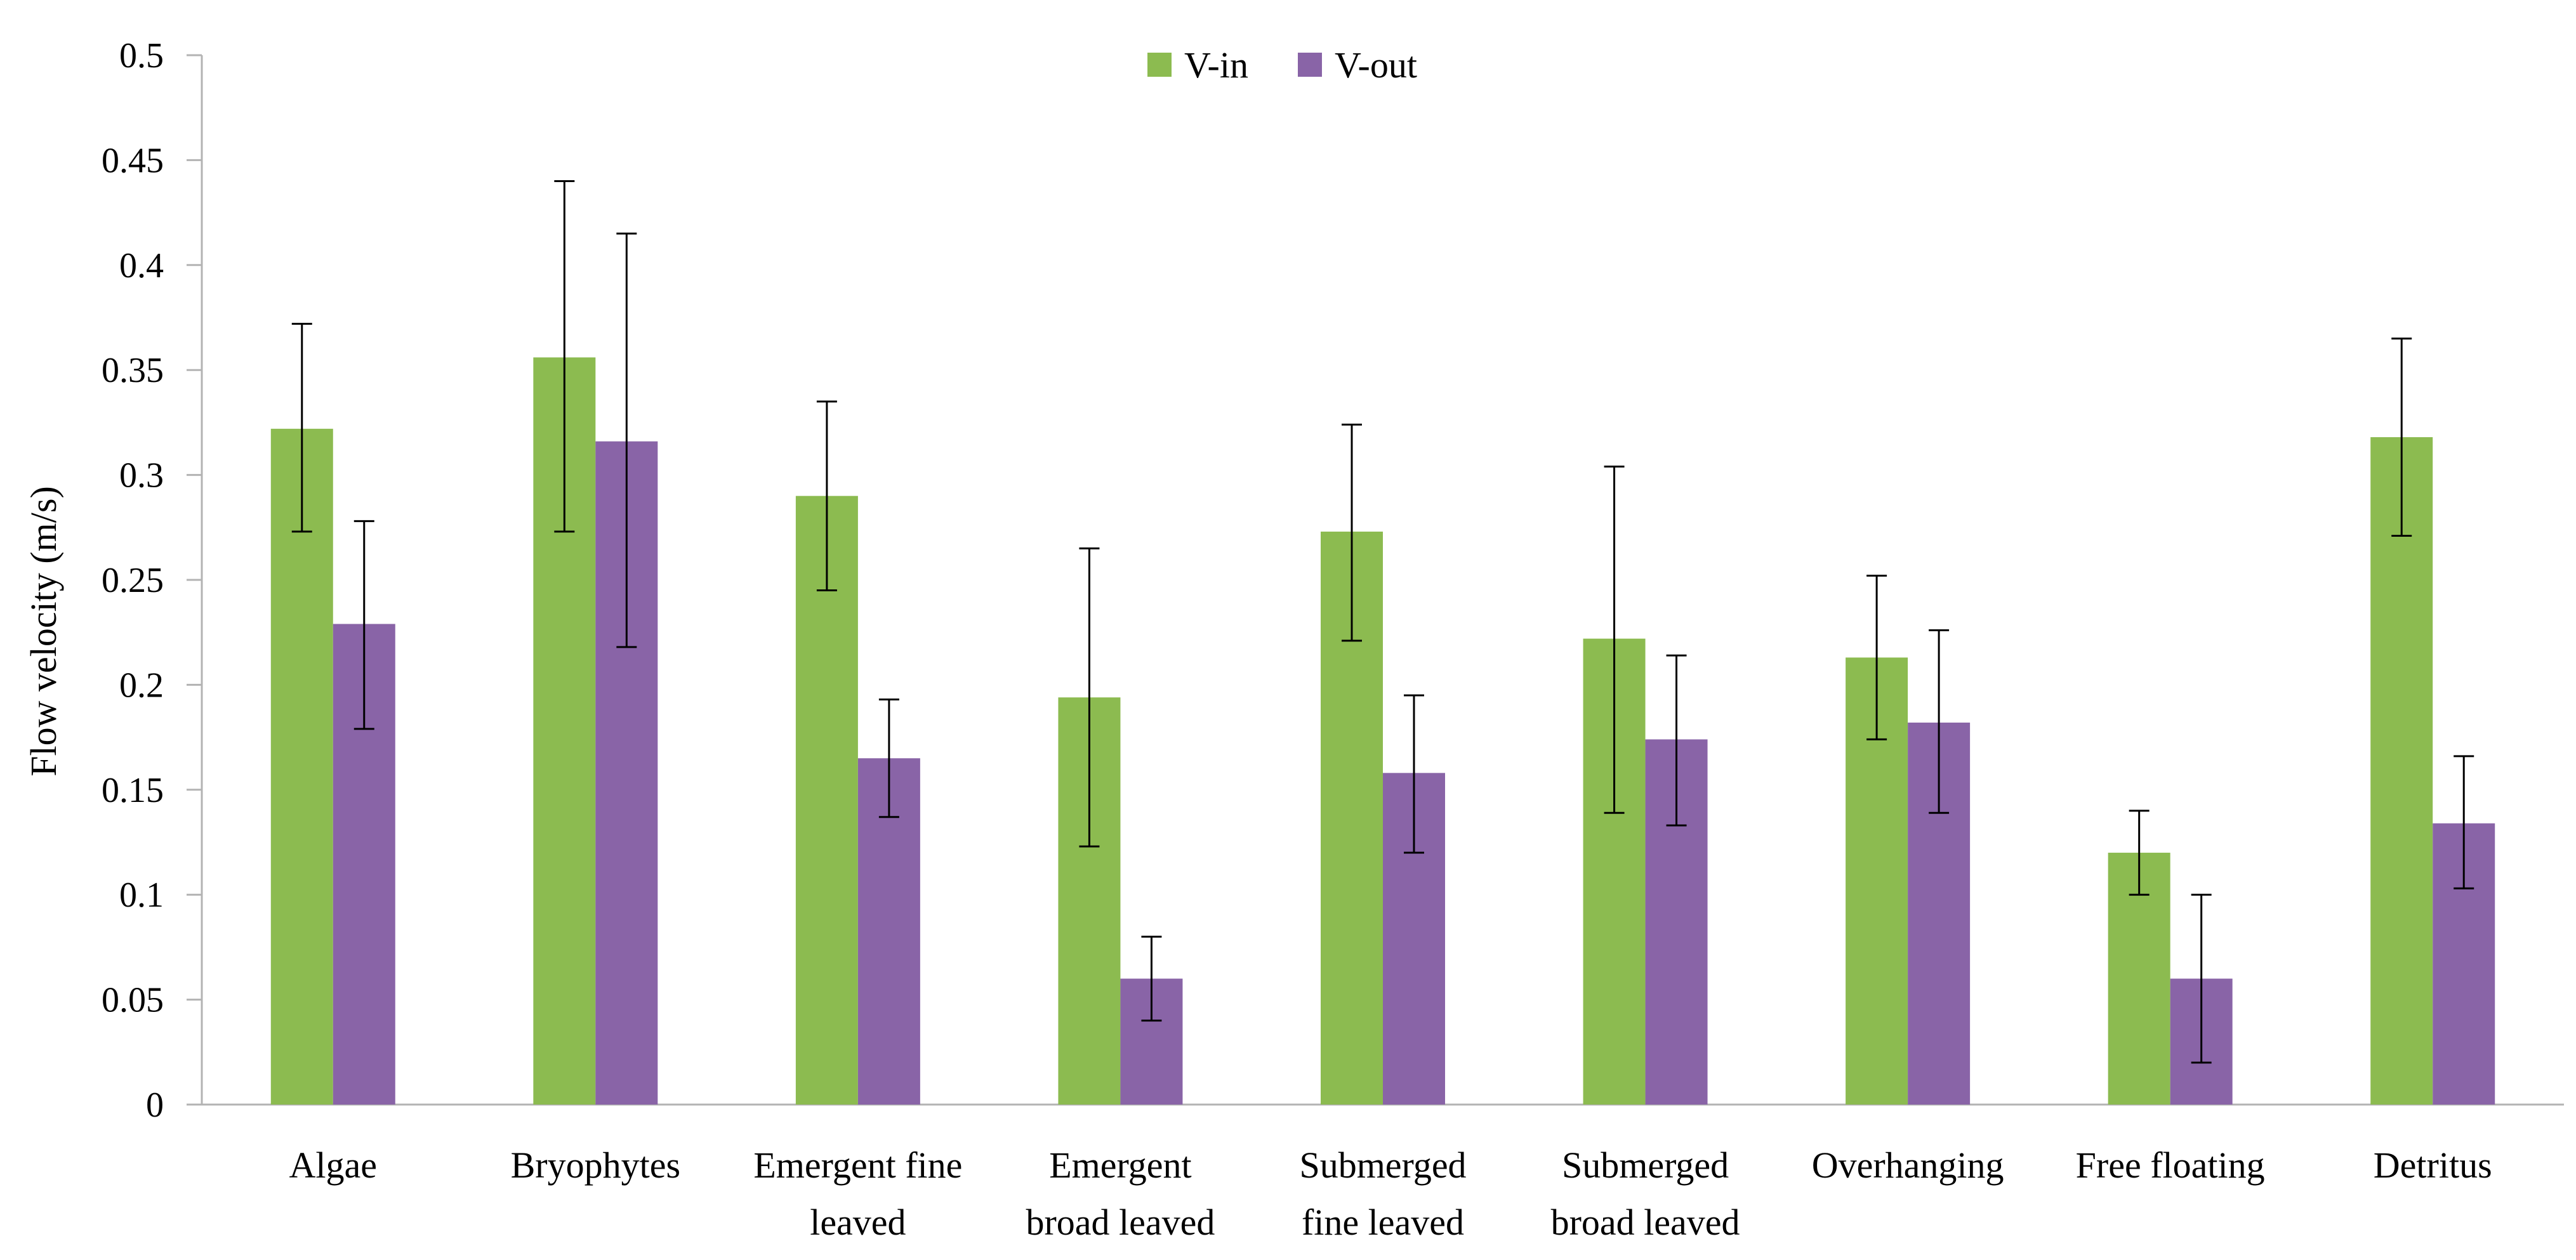  I want to click on legend-swatch-v-out, so click(1310, 65).